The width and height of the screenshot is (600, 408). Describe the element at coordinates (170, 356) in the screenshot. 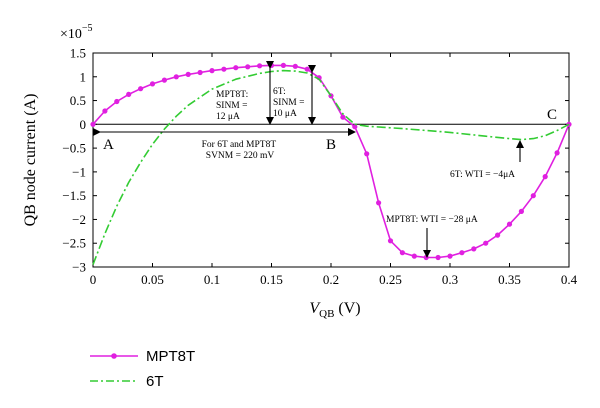

I see `legend-mpt8t-label: MPT8T` at that location.